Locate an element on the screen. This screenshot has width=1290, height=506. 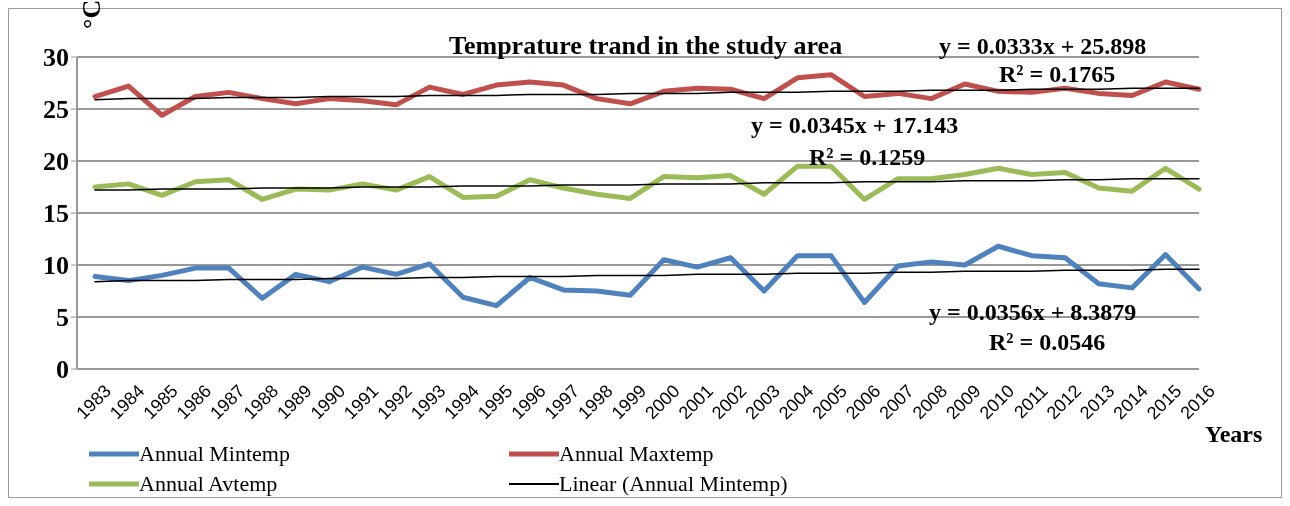
legend-label: Annual Mintemp is located at coordinates (214, 454).